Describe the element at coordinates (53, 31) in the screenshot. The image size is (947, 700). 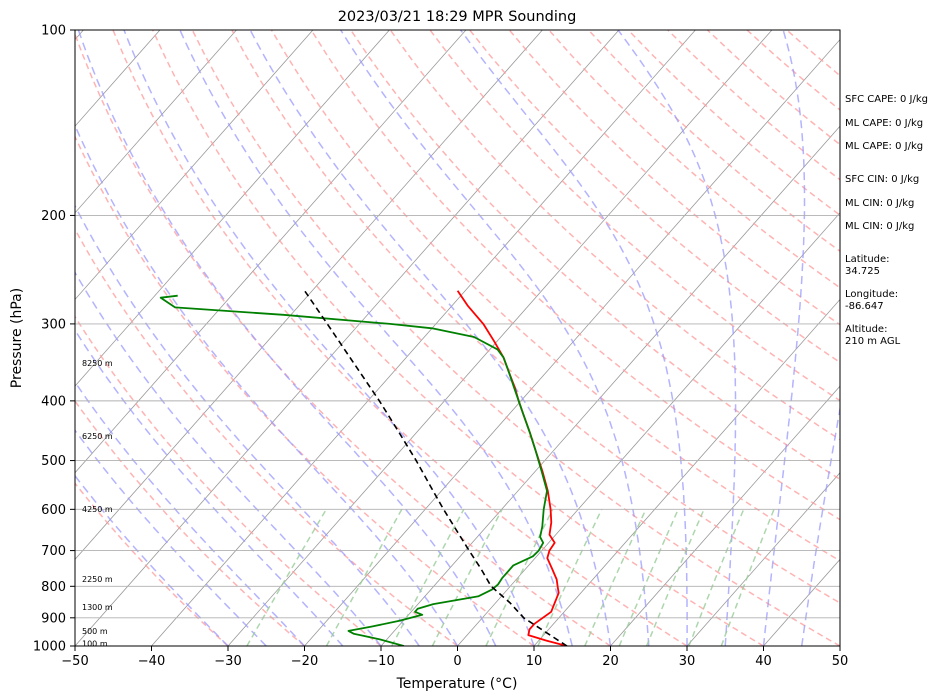
I see `y-tick-label: 100` at that location.